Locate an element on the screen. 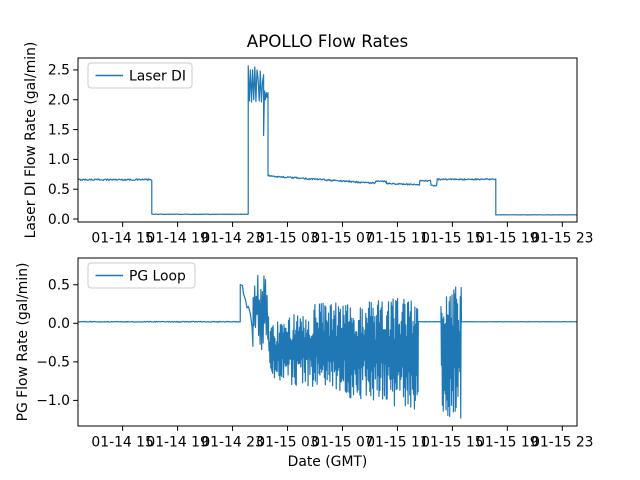 The height and width of the screenshot is (480, 640). y-tick-label: 1.5 is located at coordinates (59, 130).